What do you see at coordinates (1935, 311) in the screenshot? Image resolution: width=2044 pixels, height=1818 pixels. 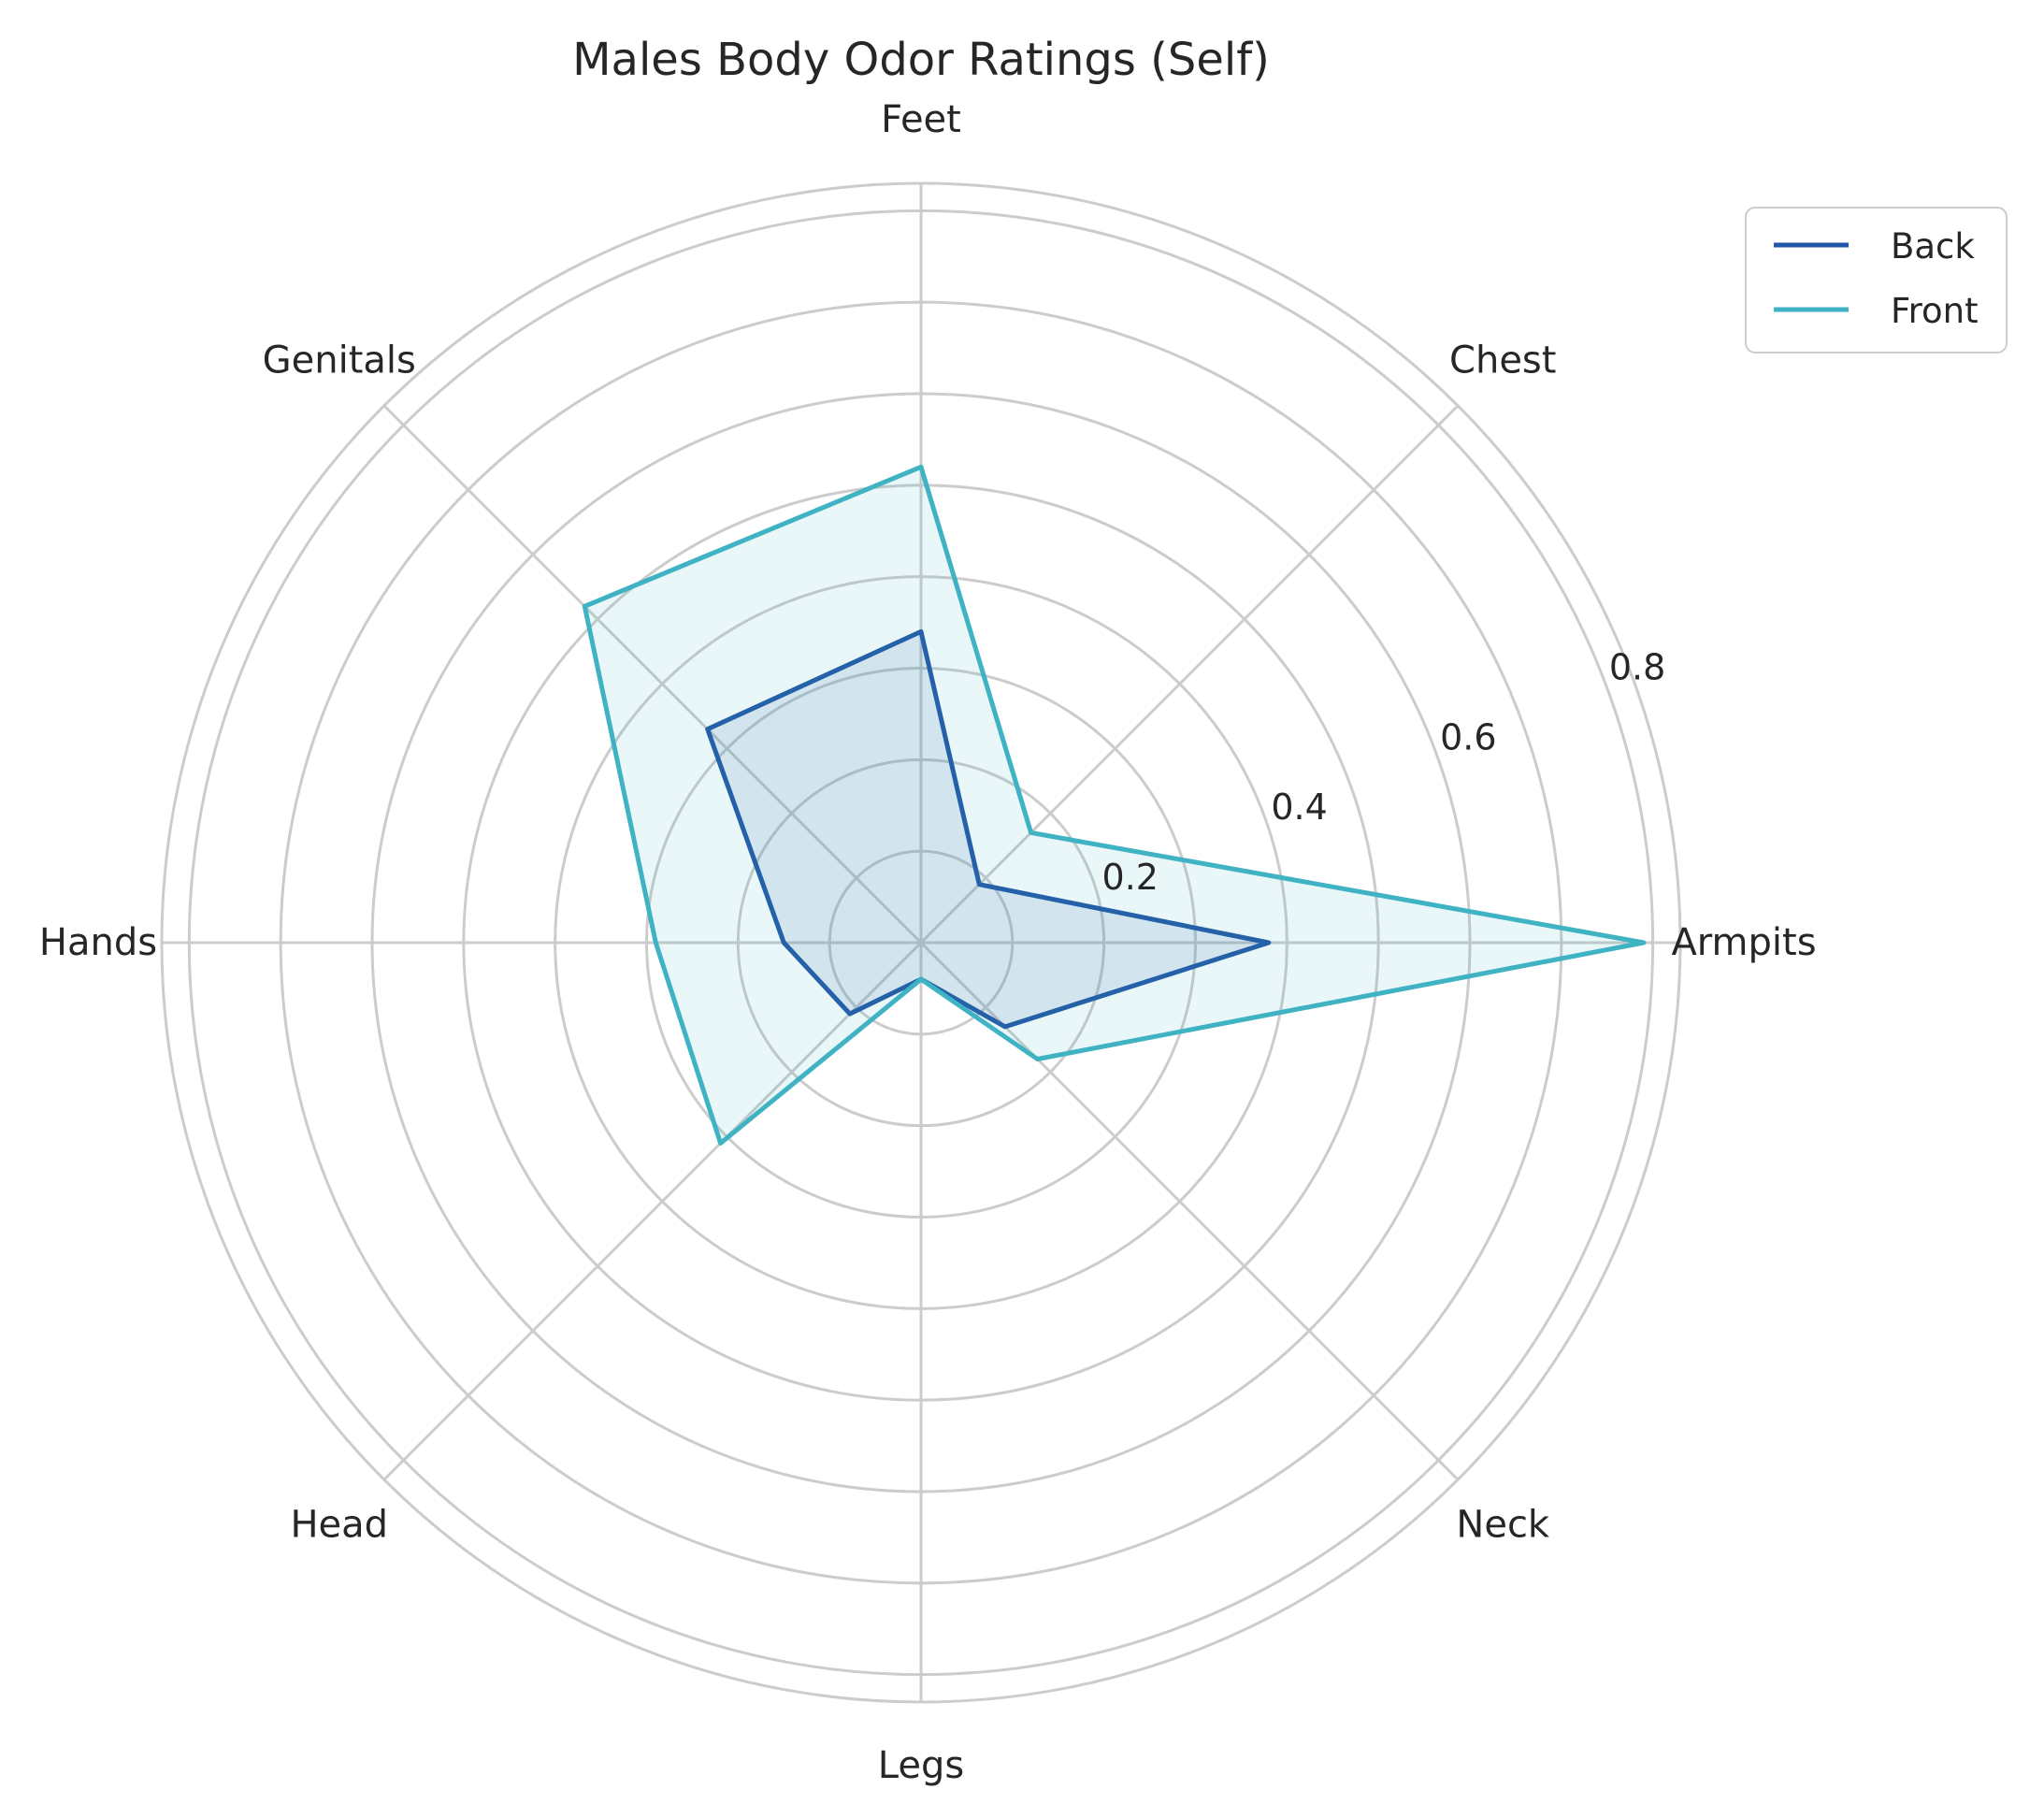 I see `legend-label-front: Front` at bounding box center [1935, 311].